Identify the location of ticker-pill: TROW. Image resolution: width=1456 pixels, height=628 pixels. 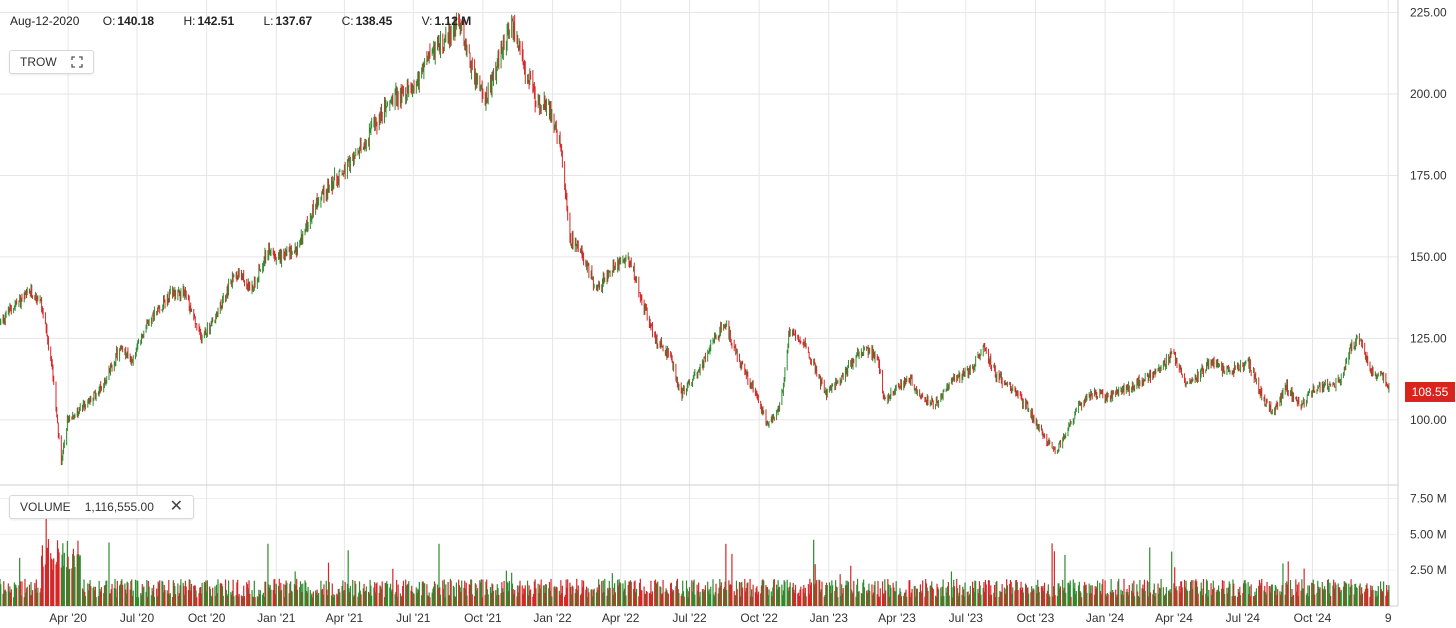
(51, 62).